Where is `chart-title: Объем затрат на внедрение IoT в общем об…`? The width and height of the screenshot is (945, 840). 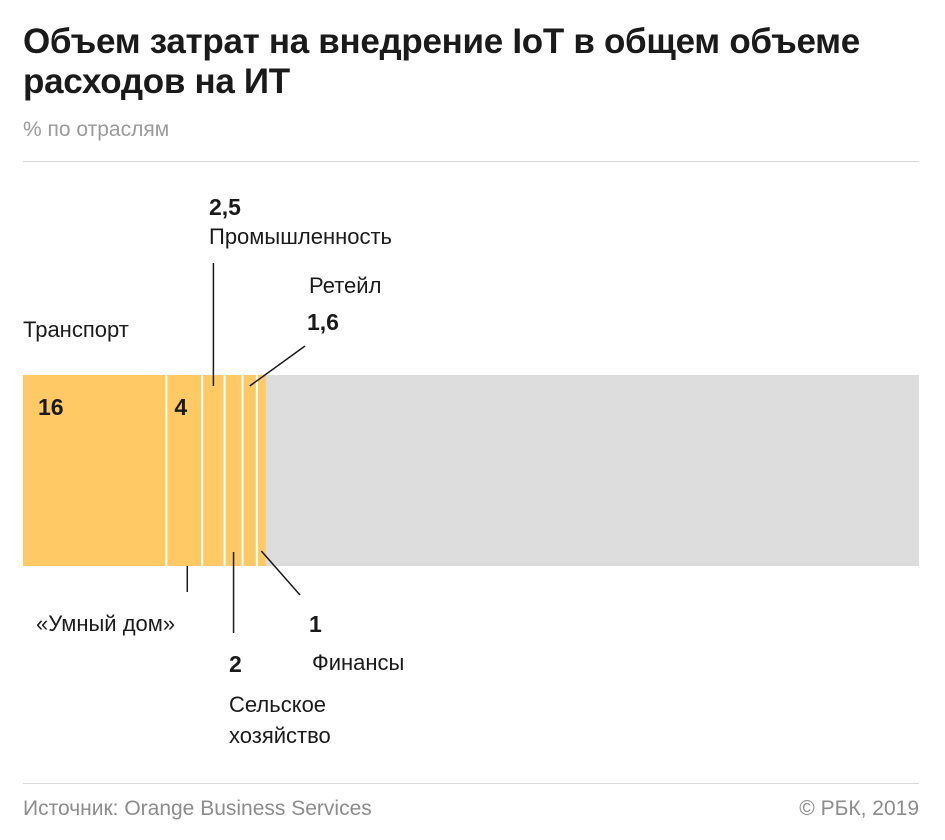
chart-title: Объем затрат на внедрение IoT в общем об… is located at coordinates (441, 61).